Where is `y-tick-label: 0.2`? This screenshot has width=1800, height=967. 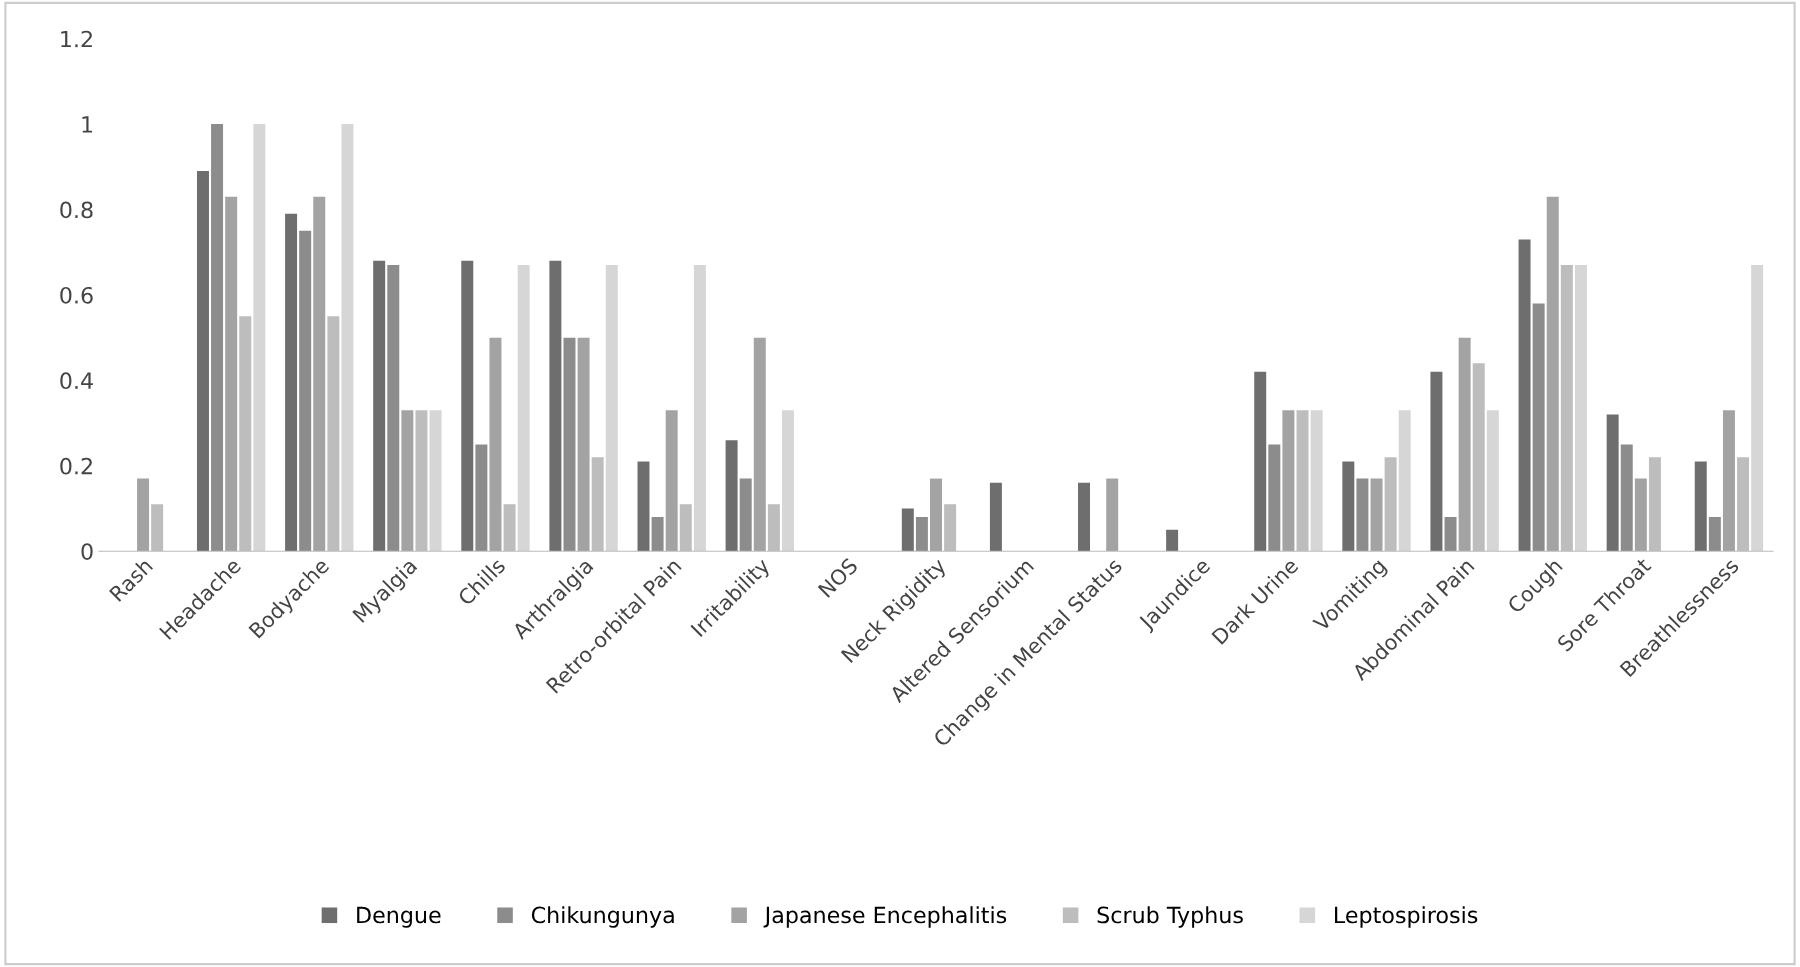 y-tick-label: 0.2 is located at coordinates (76, 466).